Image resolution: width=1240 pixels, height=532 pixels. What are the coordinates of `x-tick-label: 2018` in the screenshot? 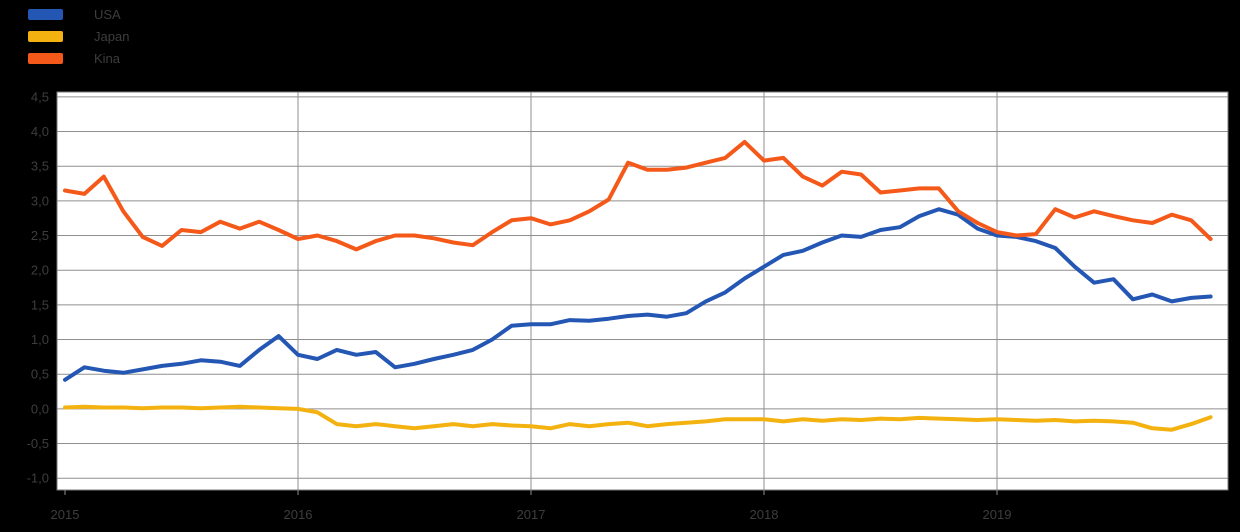 It's located at (764, 514).